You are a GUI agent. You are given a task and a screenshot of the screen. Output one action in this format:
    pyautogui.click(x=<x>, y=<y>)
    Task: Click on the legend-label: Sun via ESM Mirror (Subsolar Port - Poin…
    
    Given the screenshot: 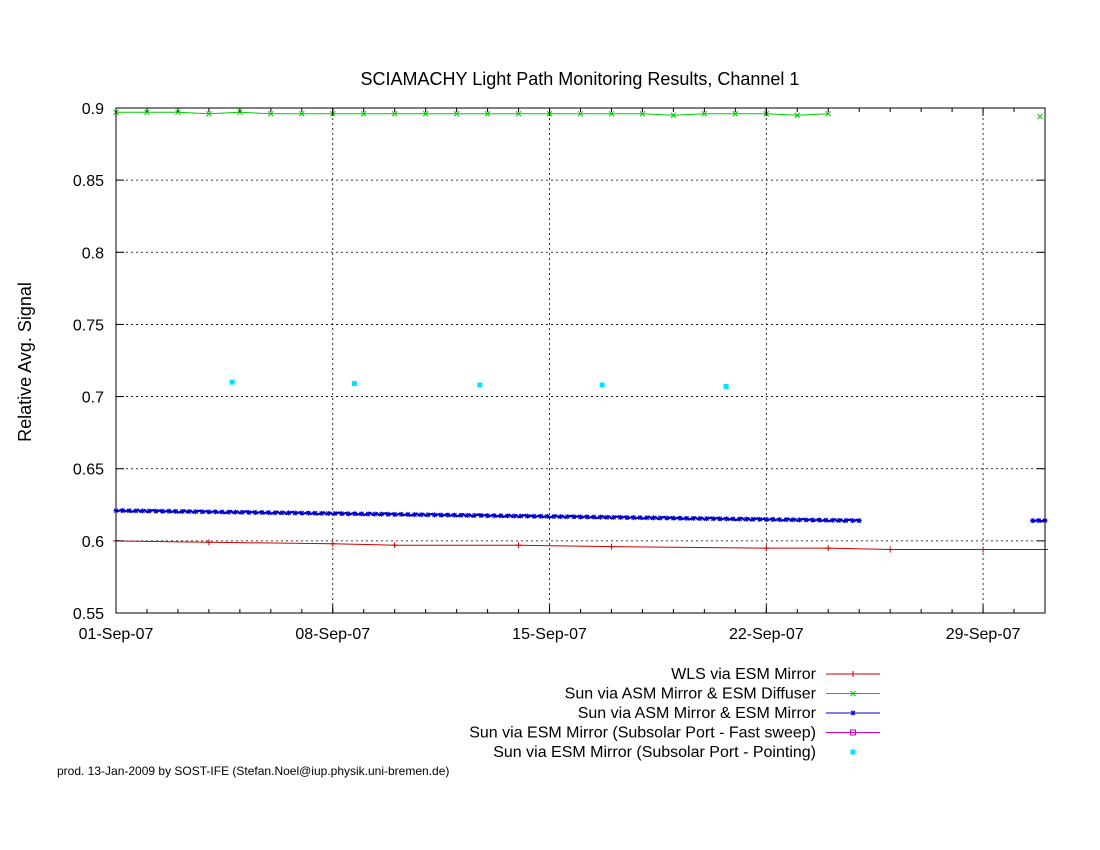 What is the action you would take?
    pyautogui.click(x=654, y=752)
    